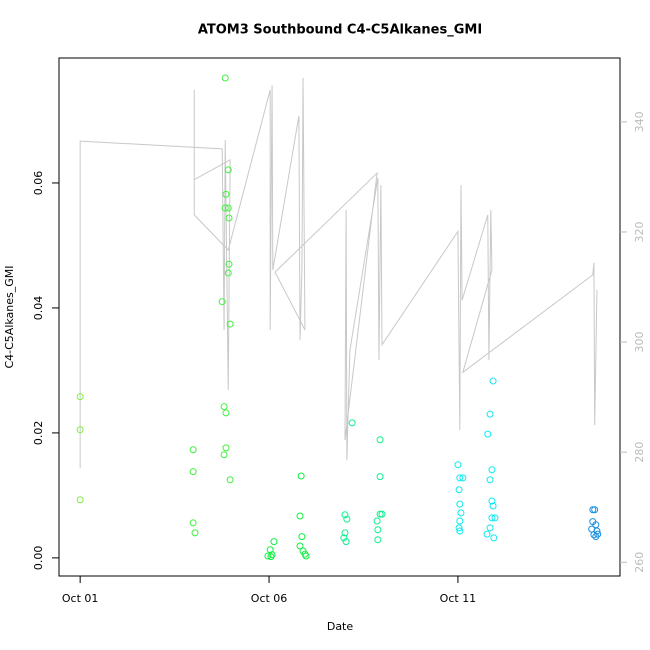 This screenshot has height=650, width=650. Describe the element at coordinates (340, 30) in the screenshot. I see `chart-title: ATOM3 Southbound C4-C5Alkanes_GMI` at that location.